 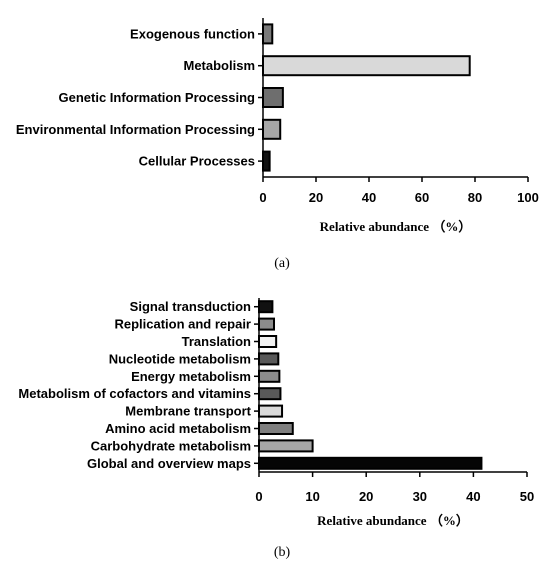 What do you see at coordinates (219, 65) in the screenshot?
I see `category-label: Metabolism` at bounding box center [219, 65].